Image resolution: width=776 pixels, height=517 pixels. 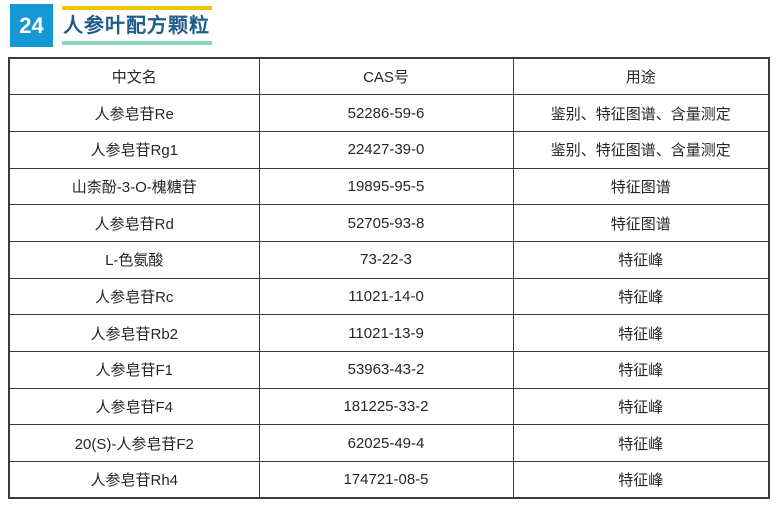 What do you see at coordinates (386, 149) in the screenshot?
I see `cas-number-cell: 22427-39-0` at bounding box center [386, 149].